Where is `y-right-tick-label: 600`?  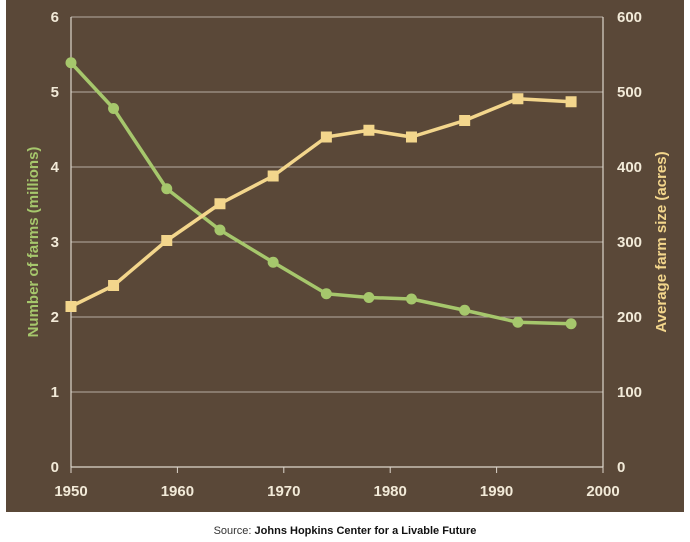 y-right-tick-label: 600 is located at coordinates (629, 17).